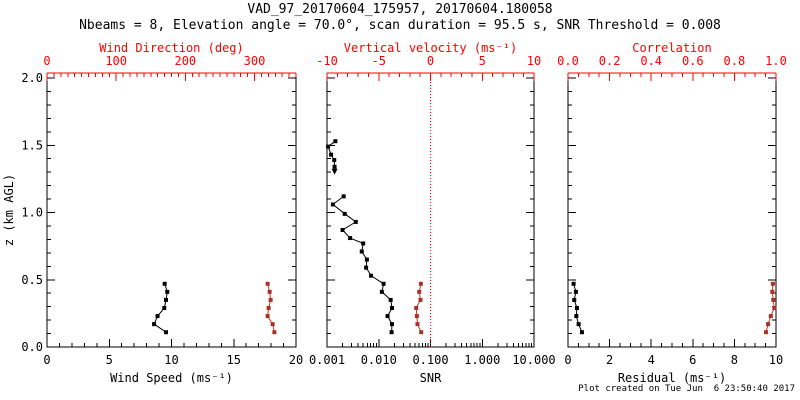 This screenshot has width=800, height=400. Describe the element at coordinates (32, 213) in the screenshot. I see `y-tick-label: 1.0` at that location.